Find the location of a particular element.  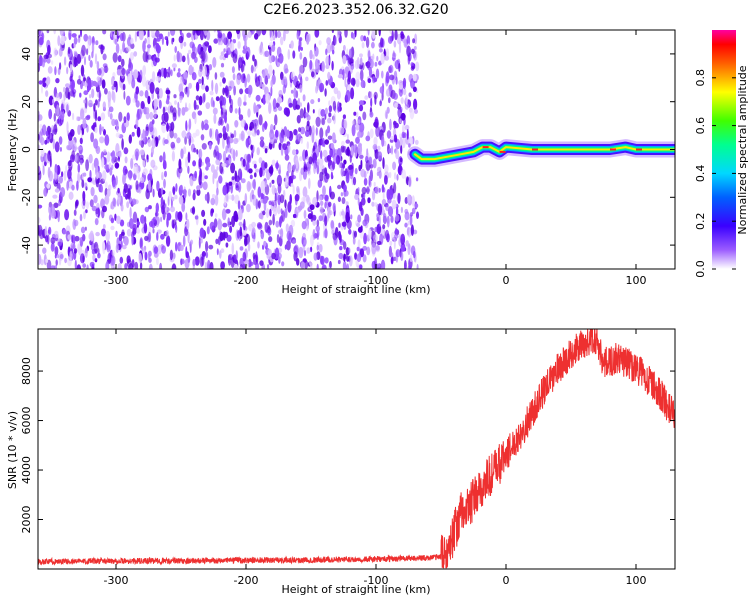

x-tick-label: -200 is located at coordinates (246, 580).